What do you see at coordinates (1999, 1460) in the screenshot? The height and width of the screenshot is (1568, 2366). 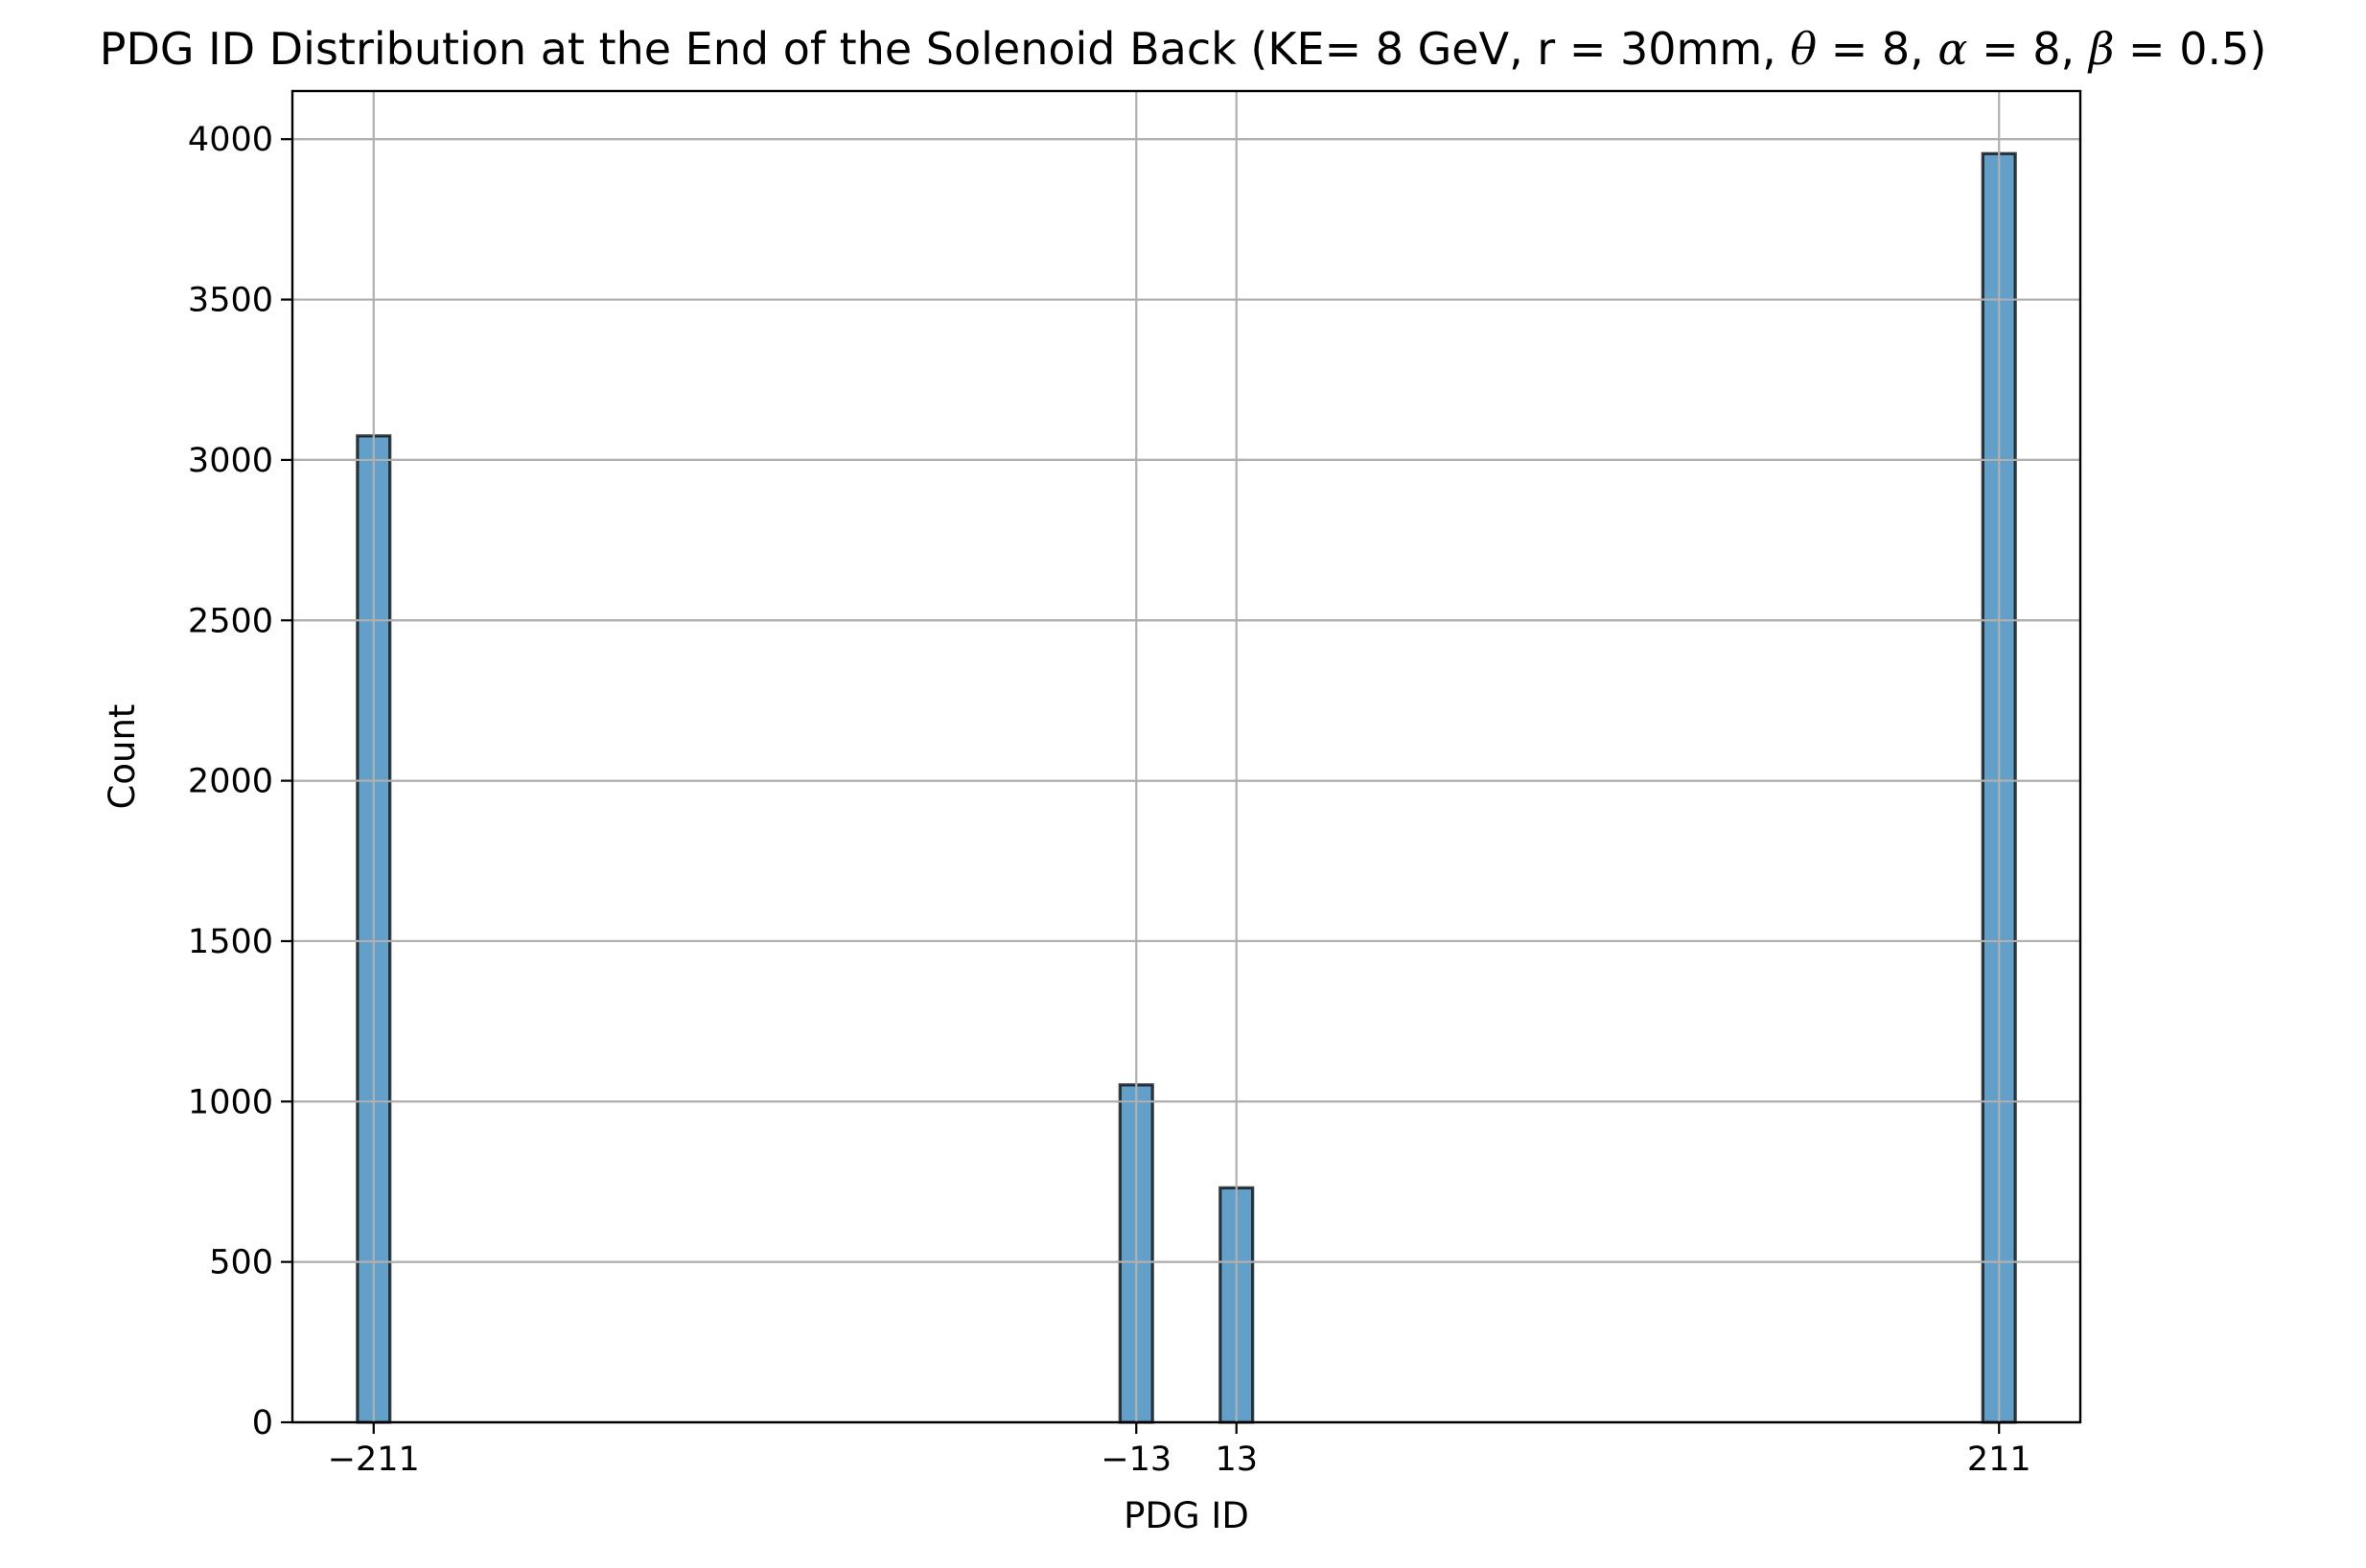 I see `x-tick-label: 211` at bounding box center [1999, 1460].